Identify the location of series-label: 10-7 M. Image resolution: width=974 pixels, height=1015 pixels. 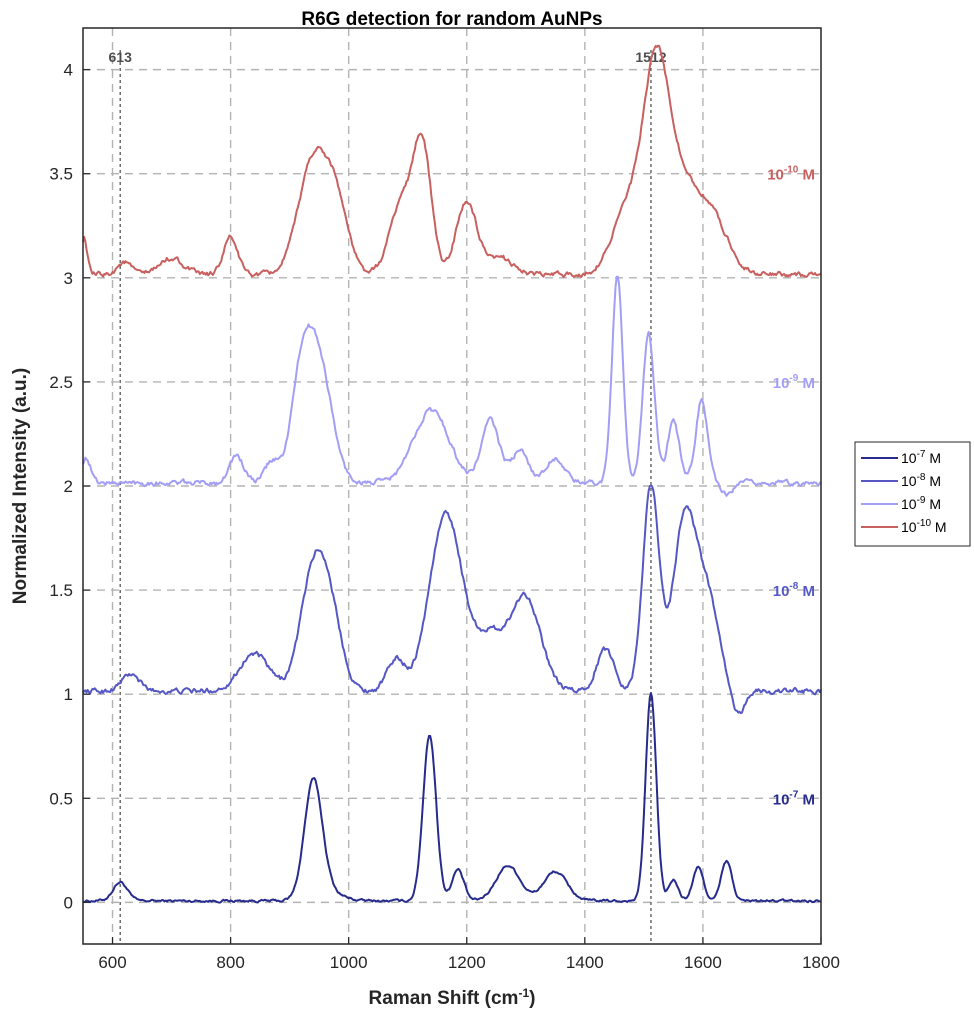
(794, 798).